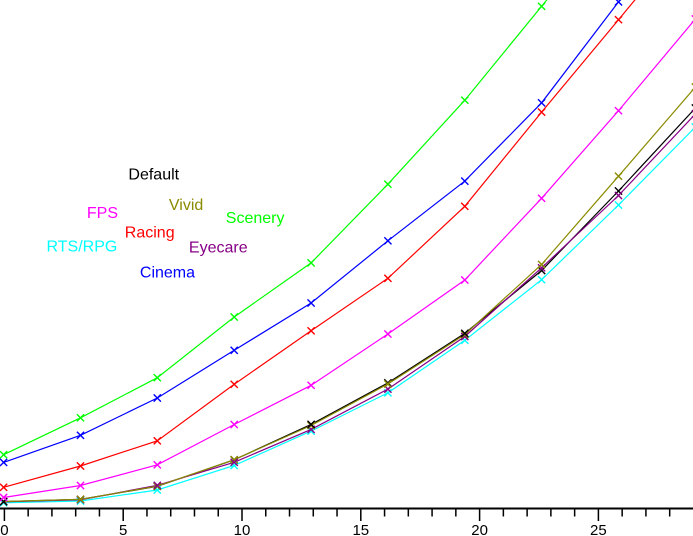  What do you see at coordinates (150, 232) in the screenshot?
I see `svg-text: Racing` at bounding box center [150, 232].